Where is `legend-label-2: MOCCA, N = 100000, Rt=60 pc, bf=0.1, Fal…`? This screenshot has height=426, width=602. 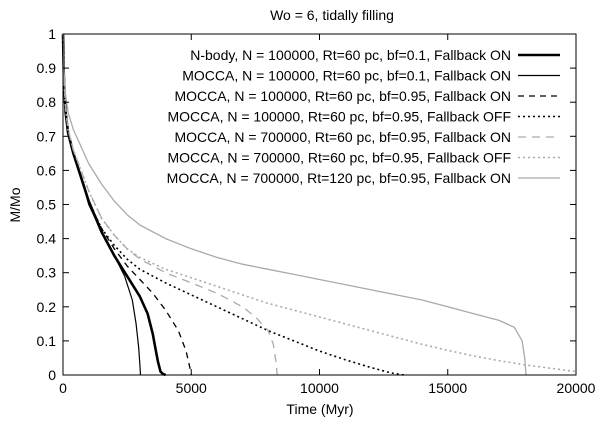
legend-label-2: MOCCA, N = 100000, Rt=60 pc, bf=0.1, Fal… is located at coordinates (346, 76).